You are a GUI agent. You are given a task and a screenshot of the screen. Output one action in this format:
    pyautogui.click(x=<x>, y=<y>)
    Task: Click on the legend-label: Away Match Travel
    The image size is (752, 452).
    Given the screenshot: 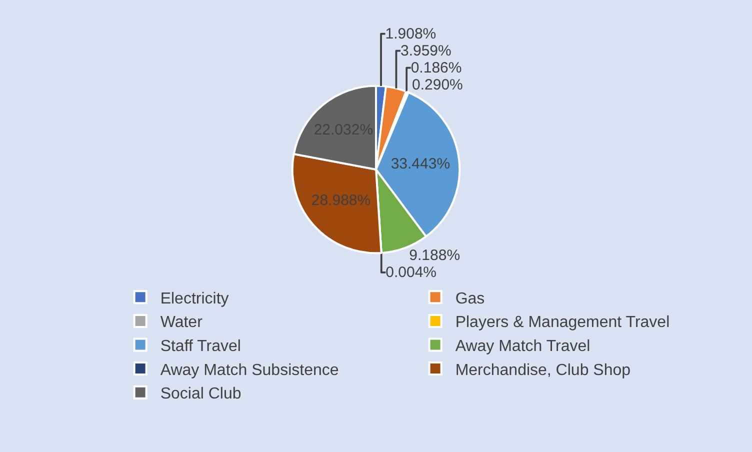 What is the action you would take?
    pyautogui.click(x=522, y=346)
    